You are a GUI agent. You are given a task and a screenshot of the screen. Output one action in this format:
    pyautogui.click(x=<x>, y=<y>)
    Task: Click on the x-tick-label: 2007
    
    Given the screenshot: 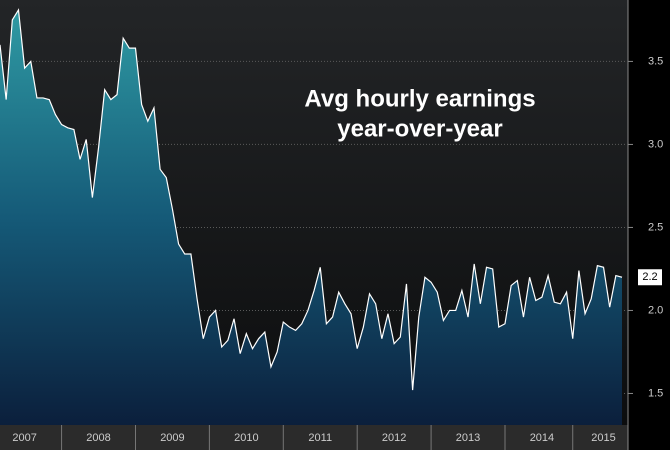 What is the action you would take?
    pyautogui.click(x=24, y=438)
    